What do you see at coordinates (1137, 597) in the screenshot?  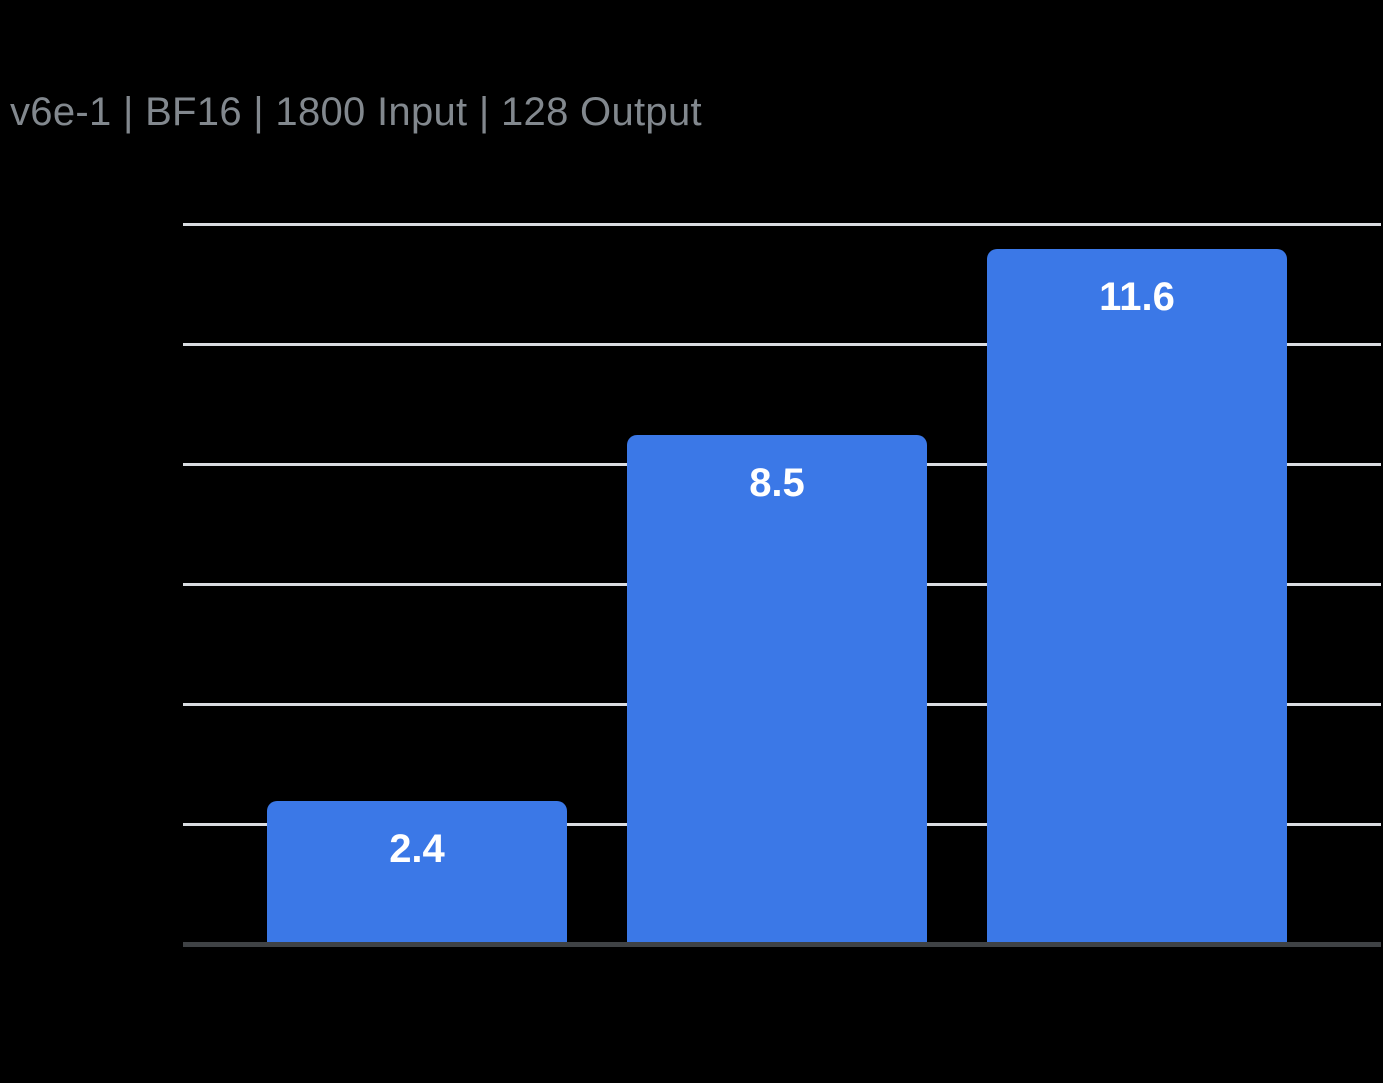 I see `bar-3: 11.6` at bounding box center [1137, 597].